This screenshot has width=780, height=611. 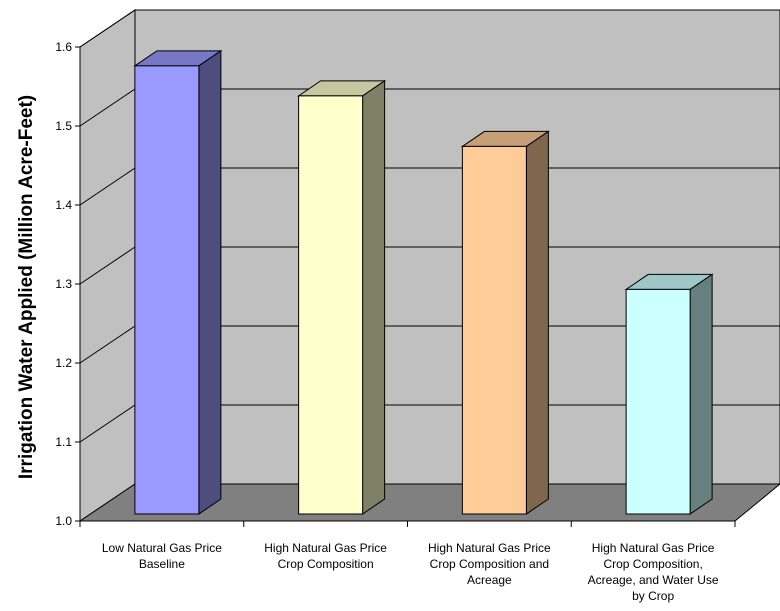 What do you see at coordinates (63, 205) in the screenshot?
I see `y-tick-label: 1.4` at bounding box center [63, 205].